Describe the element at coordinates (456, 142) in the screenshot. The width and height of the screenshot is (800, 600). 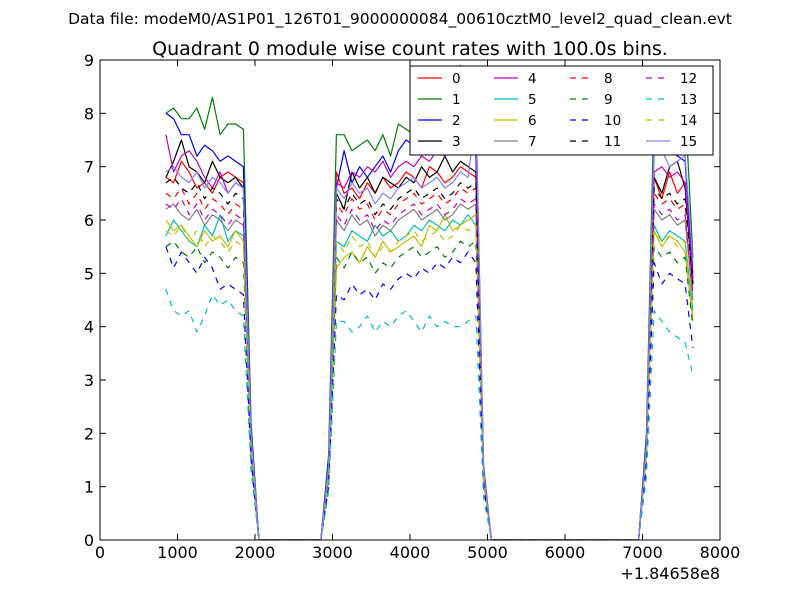
I see `legend-label-3: 3` at that location.